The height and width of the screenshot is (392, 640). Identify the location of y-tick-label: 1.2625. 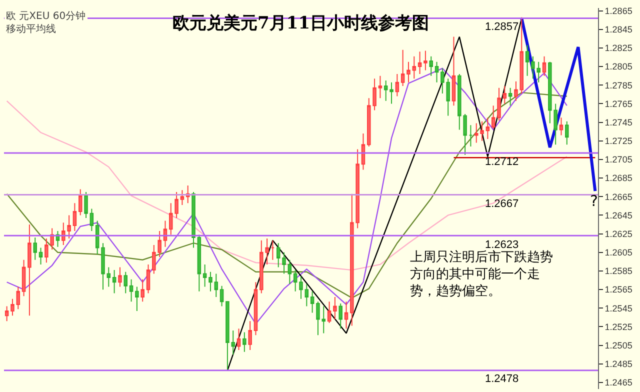
(618, 233).